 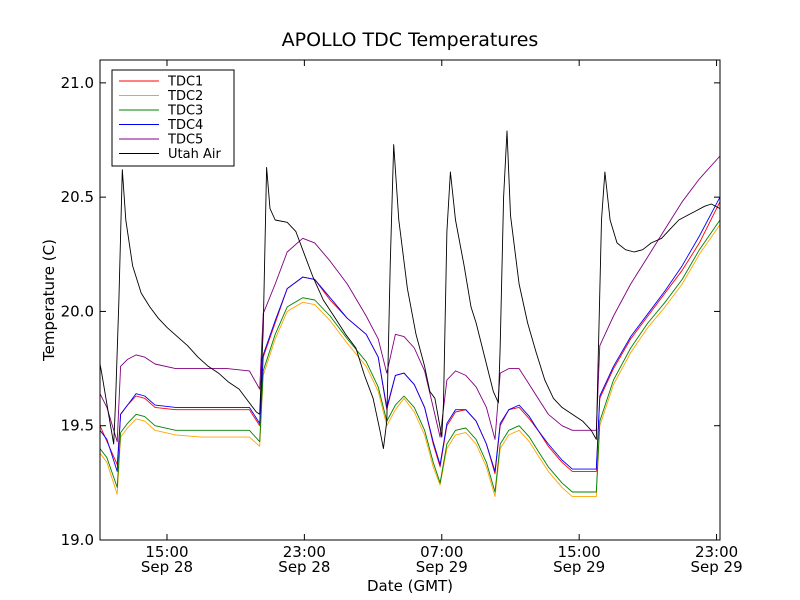 I want to click on legend-box, so click(x=173, y=118).